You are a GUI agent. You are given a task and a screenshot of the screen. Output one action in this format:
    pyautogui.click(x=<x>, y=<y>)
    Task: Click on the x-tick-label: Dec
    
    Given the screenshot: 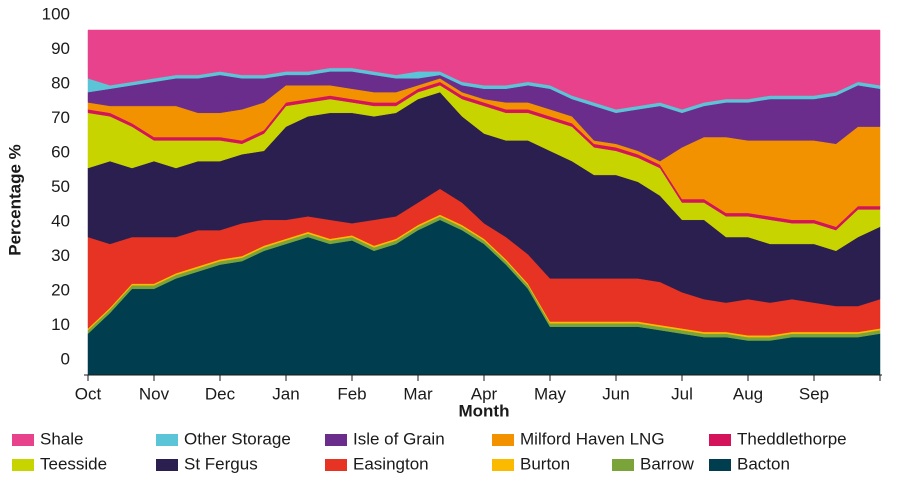 What is the action you would take?
    pyautogui.click(x=220, y=393)
    